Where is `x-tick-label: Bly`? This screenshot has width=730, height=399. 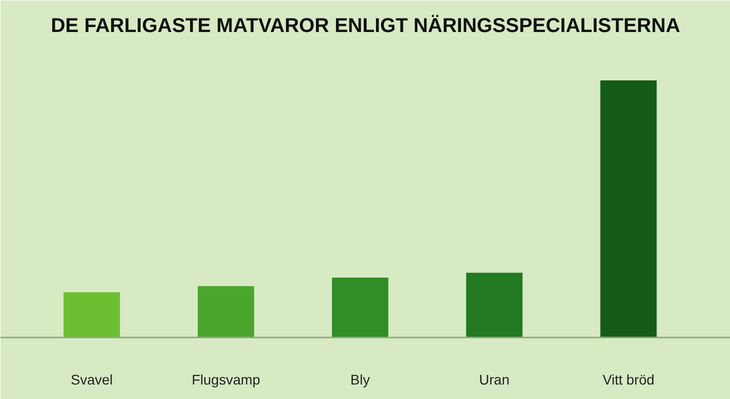
x-tick-label: Bly is located at coordinates (360, 380).